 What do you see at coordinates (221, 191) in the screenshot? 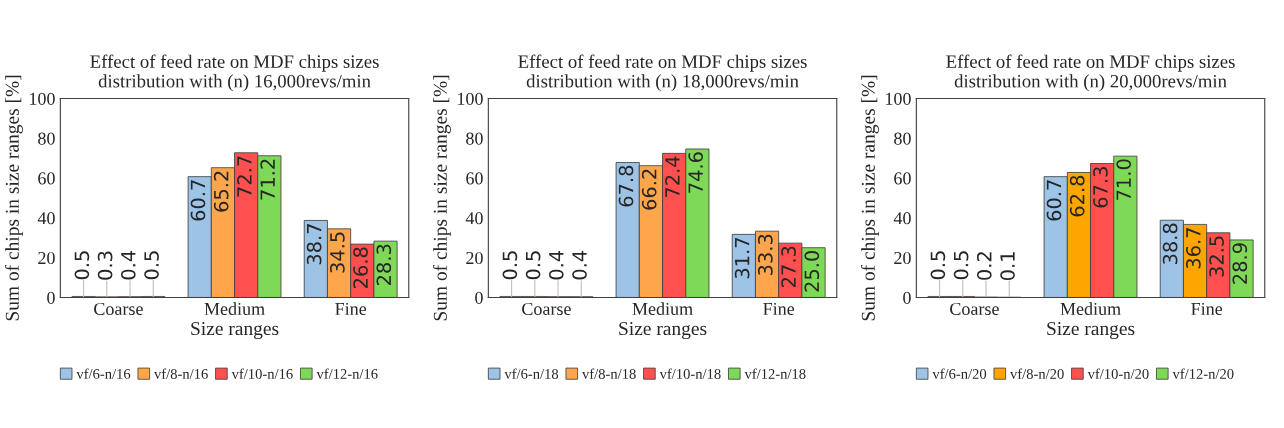
I see `data-label: 65.2` at bounding box center [221, 191].